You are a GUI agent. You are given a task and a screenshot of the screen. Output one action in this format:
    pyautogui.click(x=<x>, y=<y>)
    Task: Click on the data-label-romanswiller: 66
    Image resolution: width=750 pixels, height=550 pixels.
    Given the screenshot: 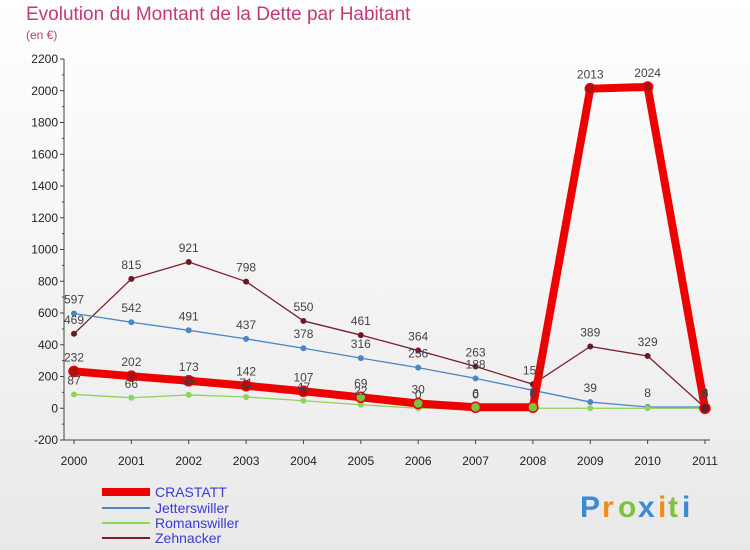 What is the action you would take?
    pyautogui.click(x=132, y=384)
    